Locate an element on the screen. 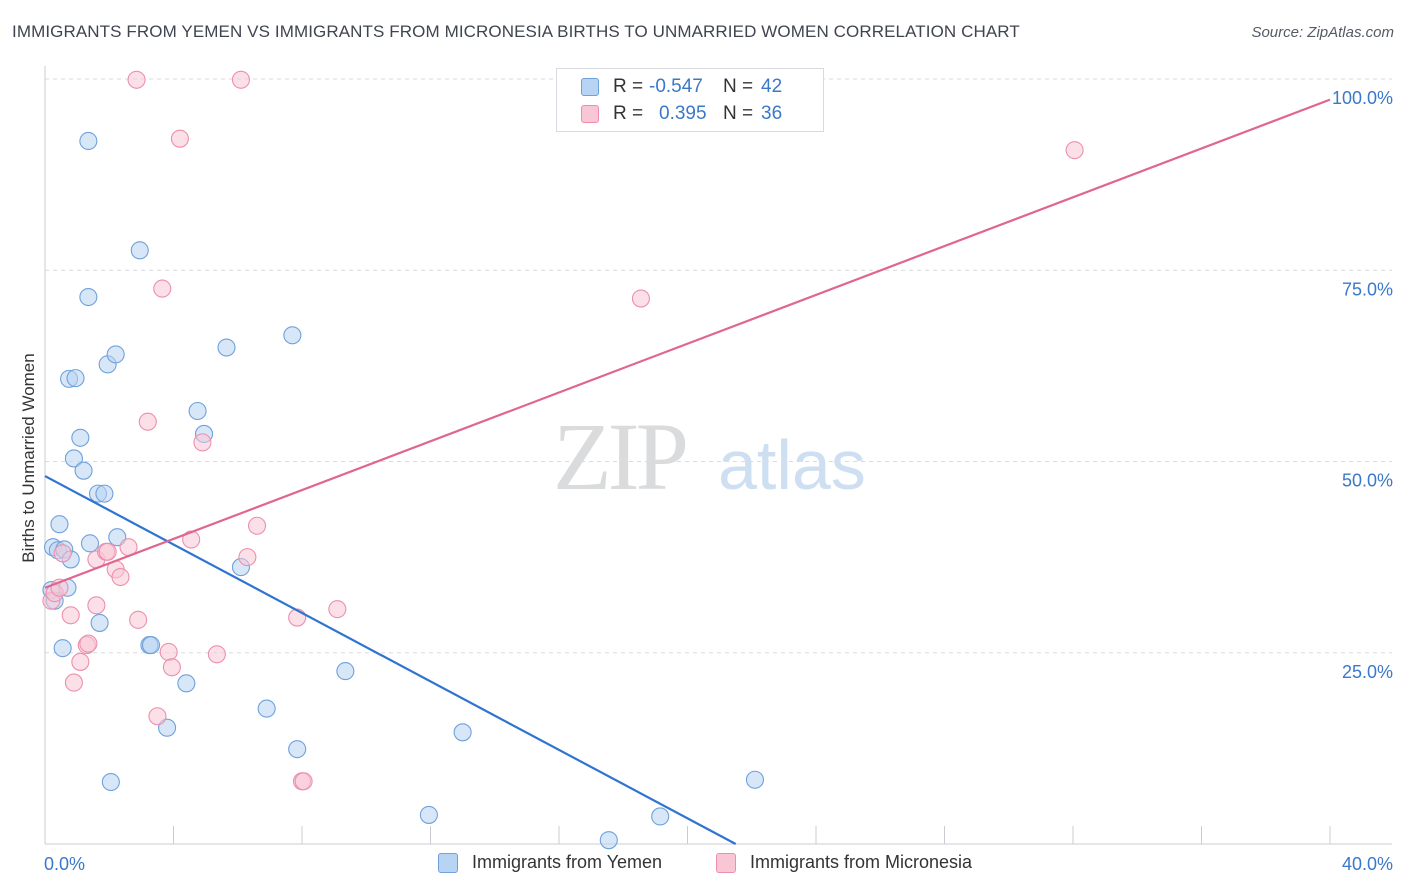  legend-row-micronesia: R = 0.395 N = 36 is located at coordinates (681, 114).